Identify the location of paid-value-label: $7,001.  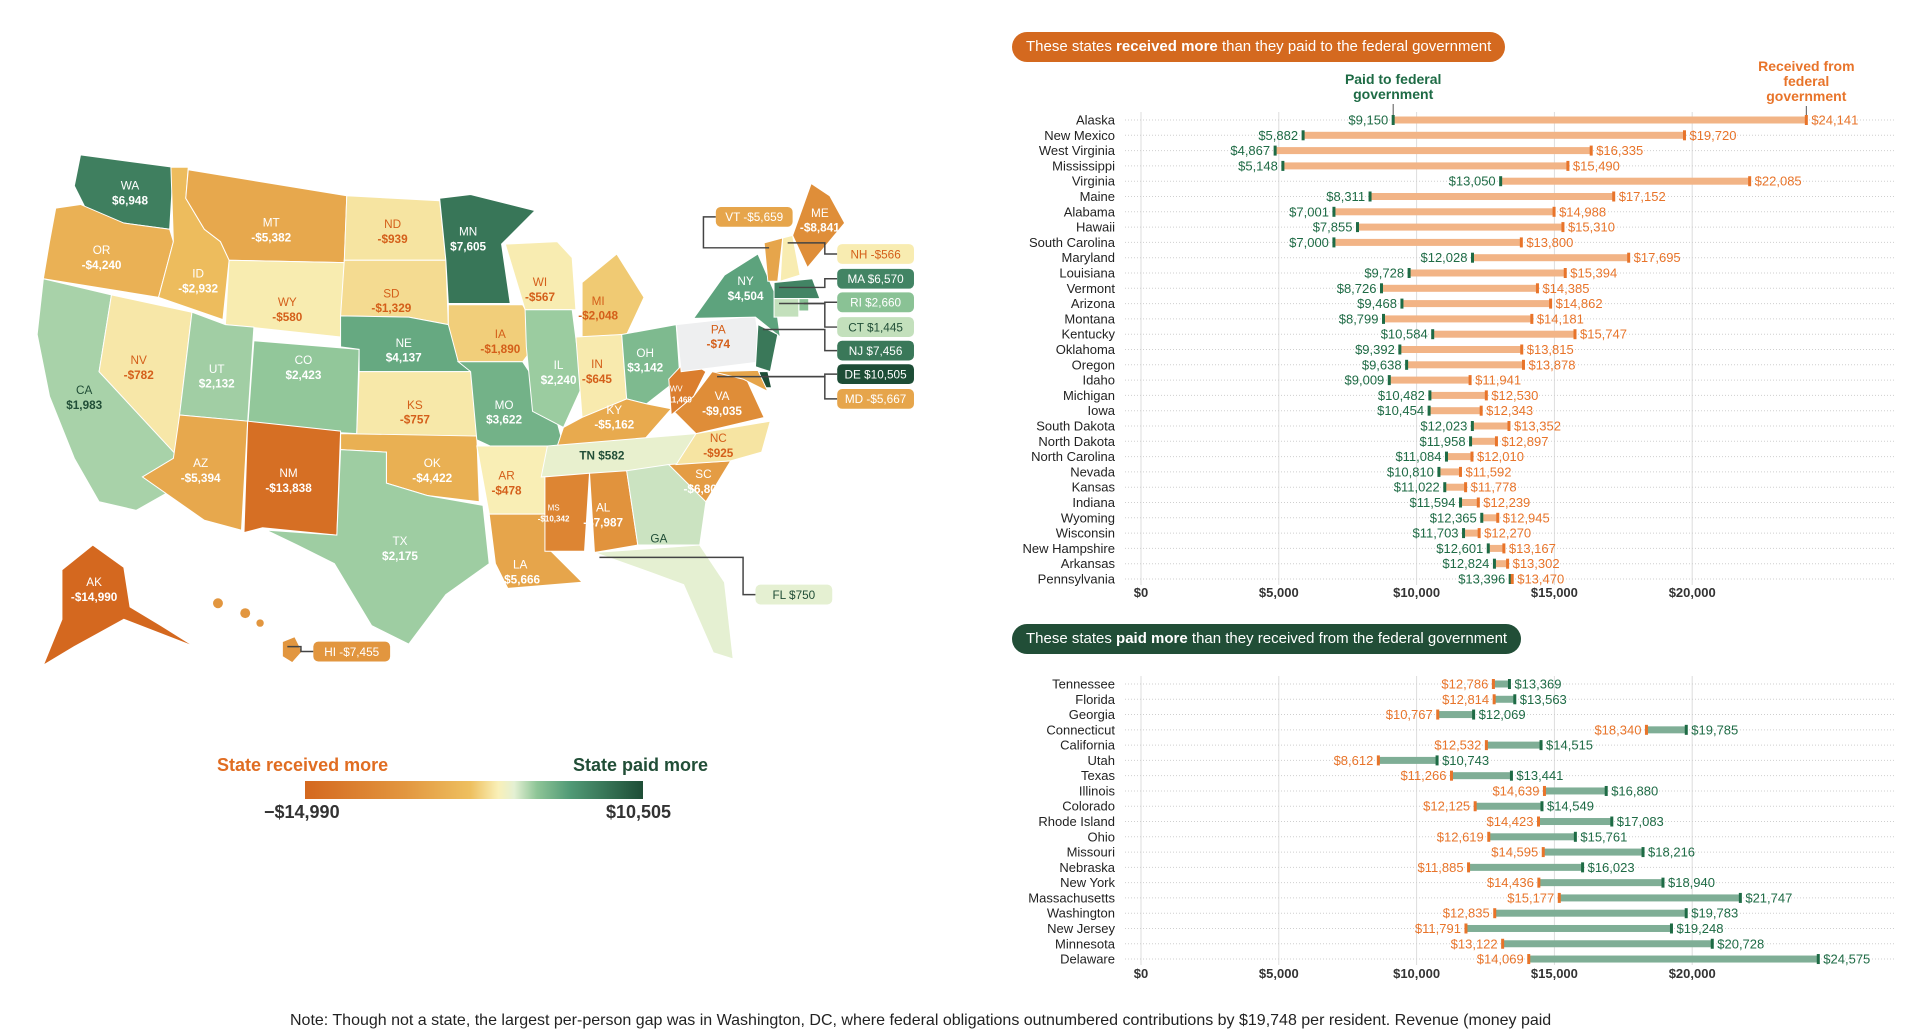
(1309, 211).